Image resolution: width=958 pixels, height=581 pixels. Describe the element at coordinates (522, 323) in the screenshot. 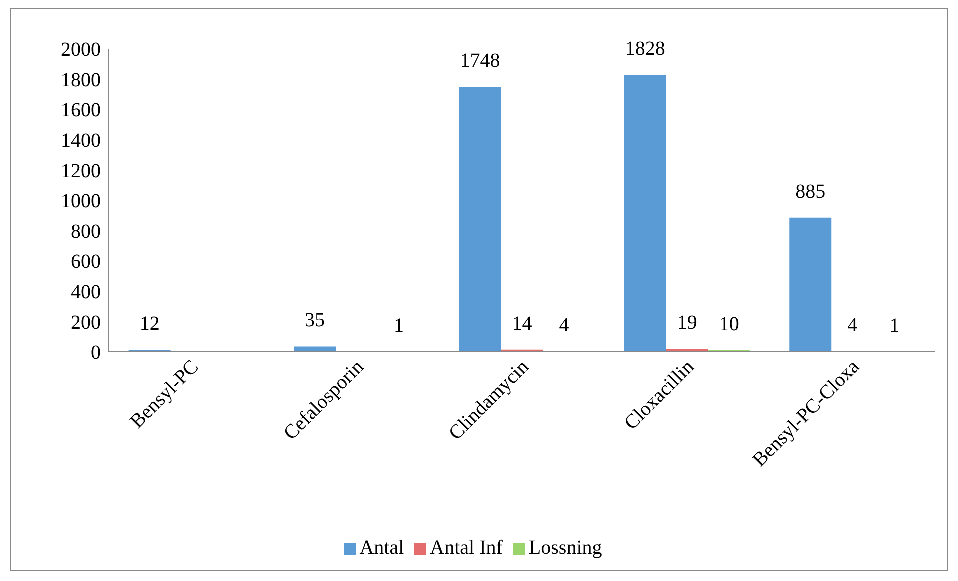

I see `data-label: 14` at that location.